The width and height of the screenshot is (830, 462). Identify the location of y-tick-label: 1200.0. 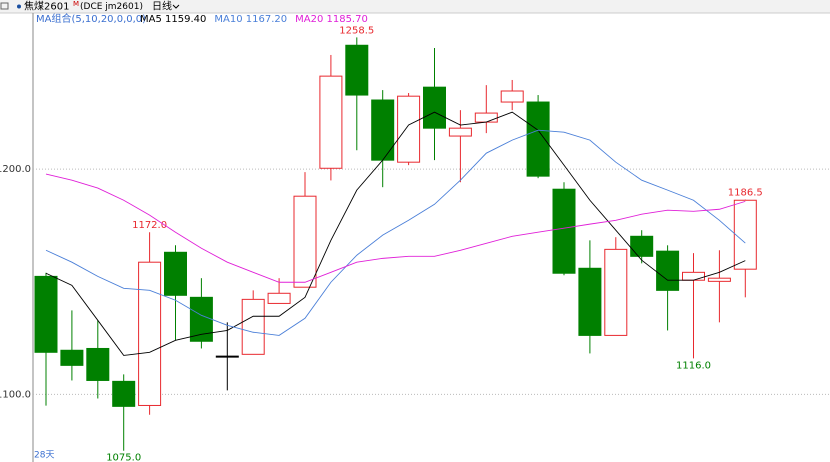
(15, 169).